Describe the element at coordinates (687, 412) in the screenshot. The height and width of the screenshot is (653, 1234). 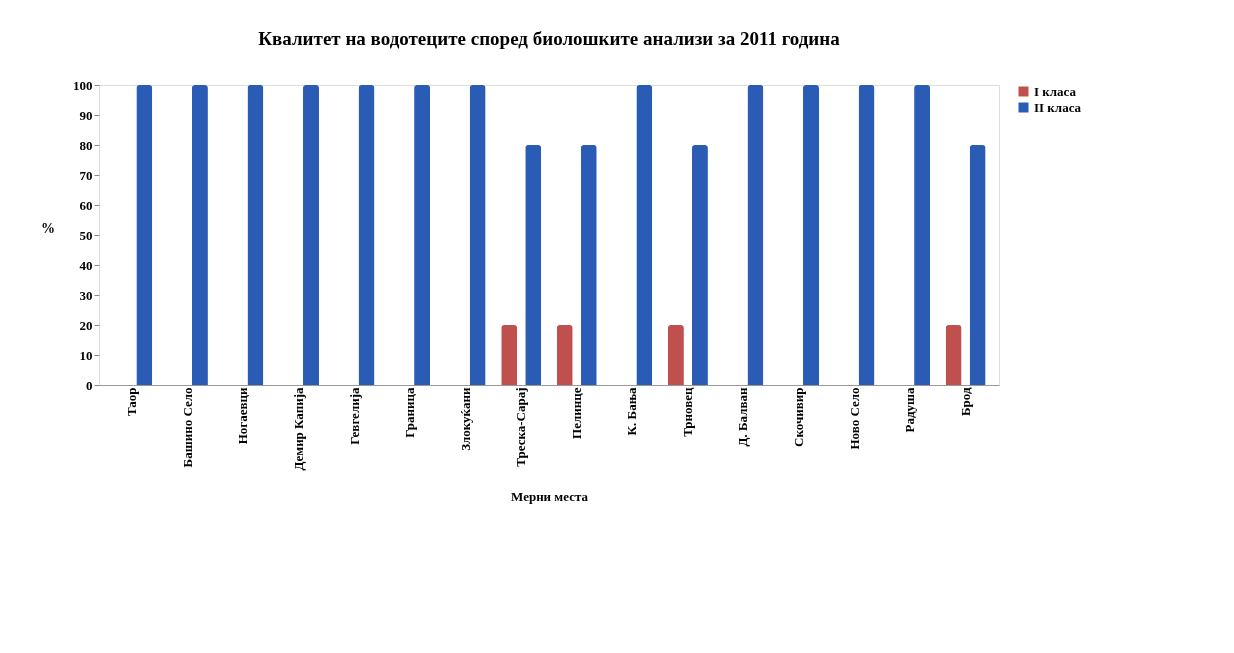
I see `x-tick-label: Трновец` at that location.